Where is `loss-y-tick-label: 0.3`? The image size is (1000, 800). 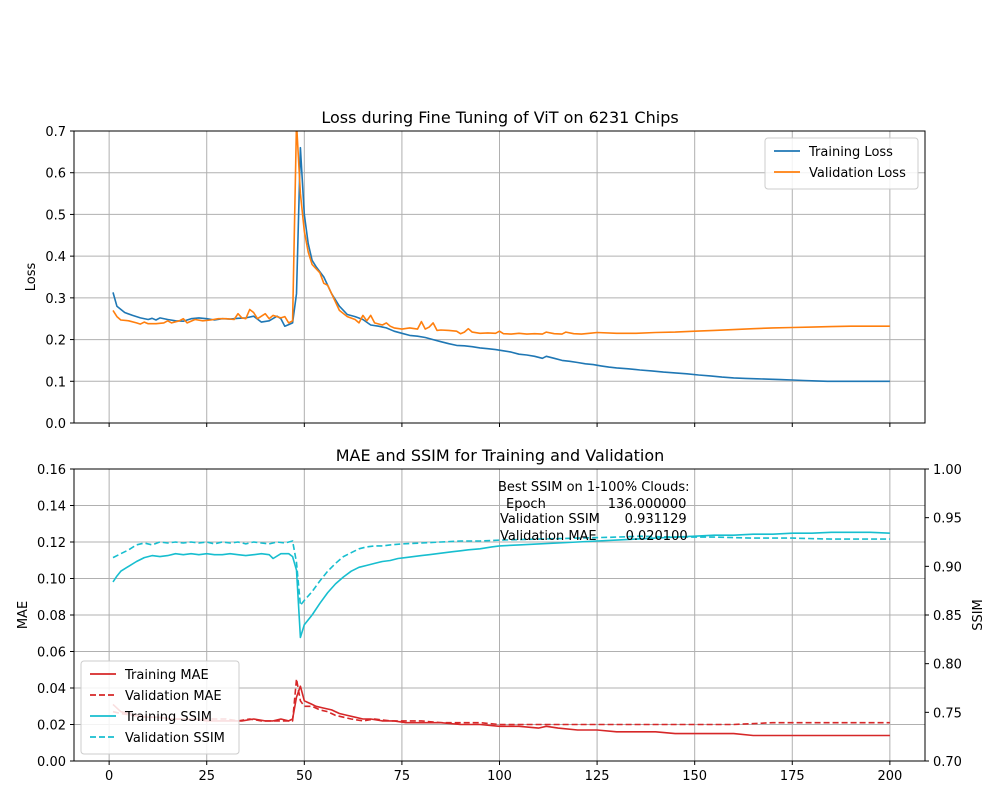
loss-y-tick-label: 0.3 is located at coordinates (55, 299).